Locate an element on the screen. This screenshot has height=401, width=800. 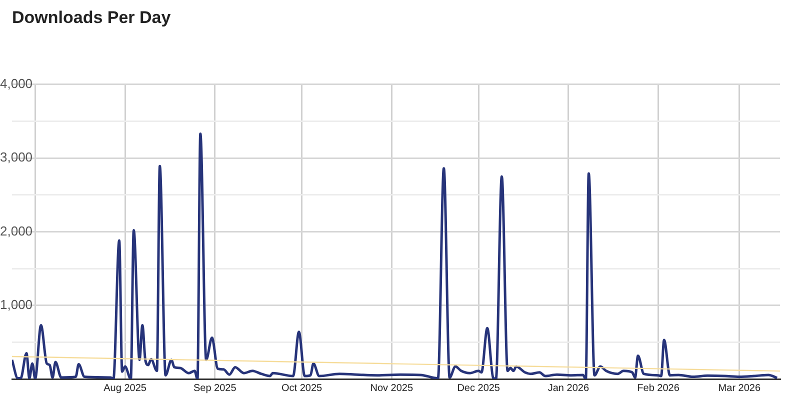
x-tick-label: Feb 2026 is located at coordinates (658, 388).